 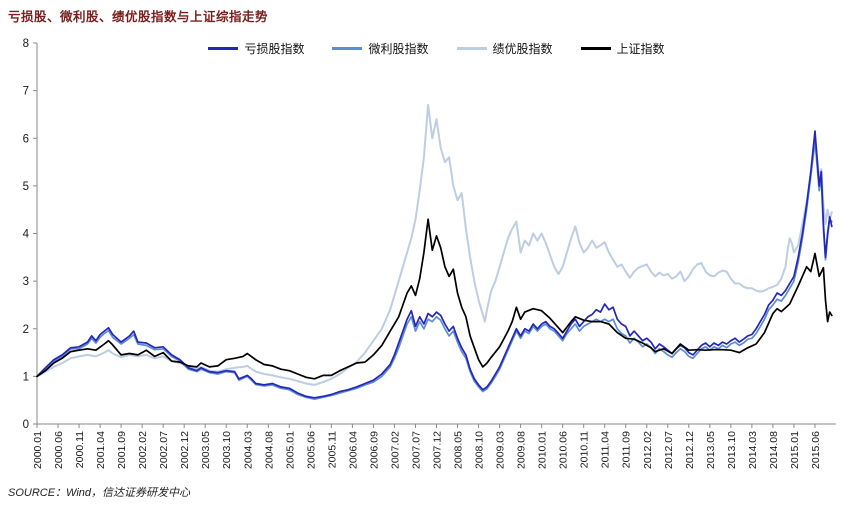 What do you see at coordinates (99, 493) in the screenshot?
I see `source-note: SOURCE：Wind，信达证券研发中心` at bounding box center [99, 493].